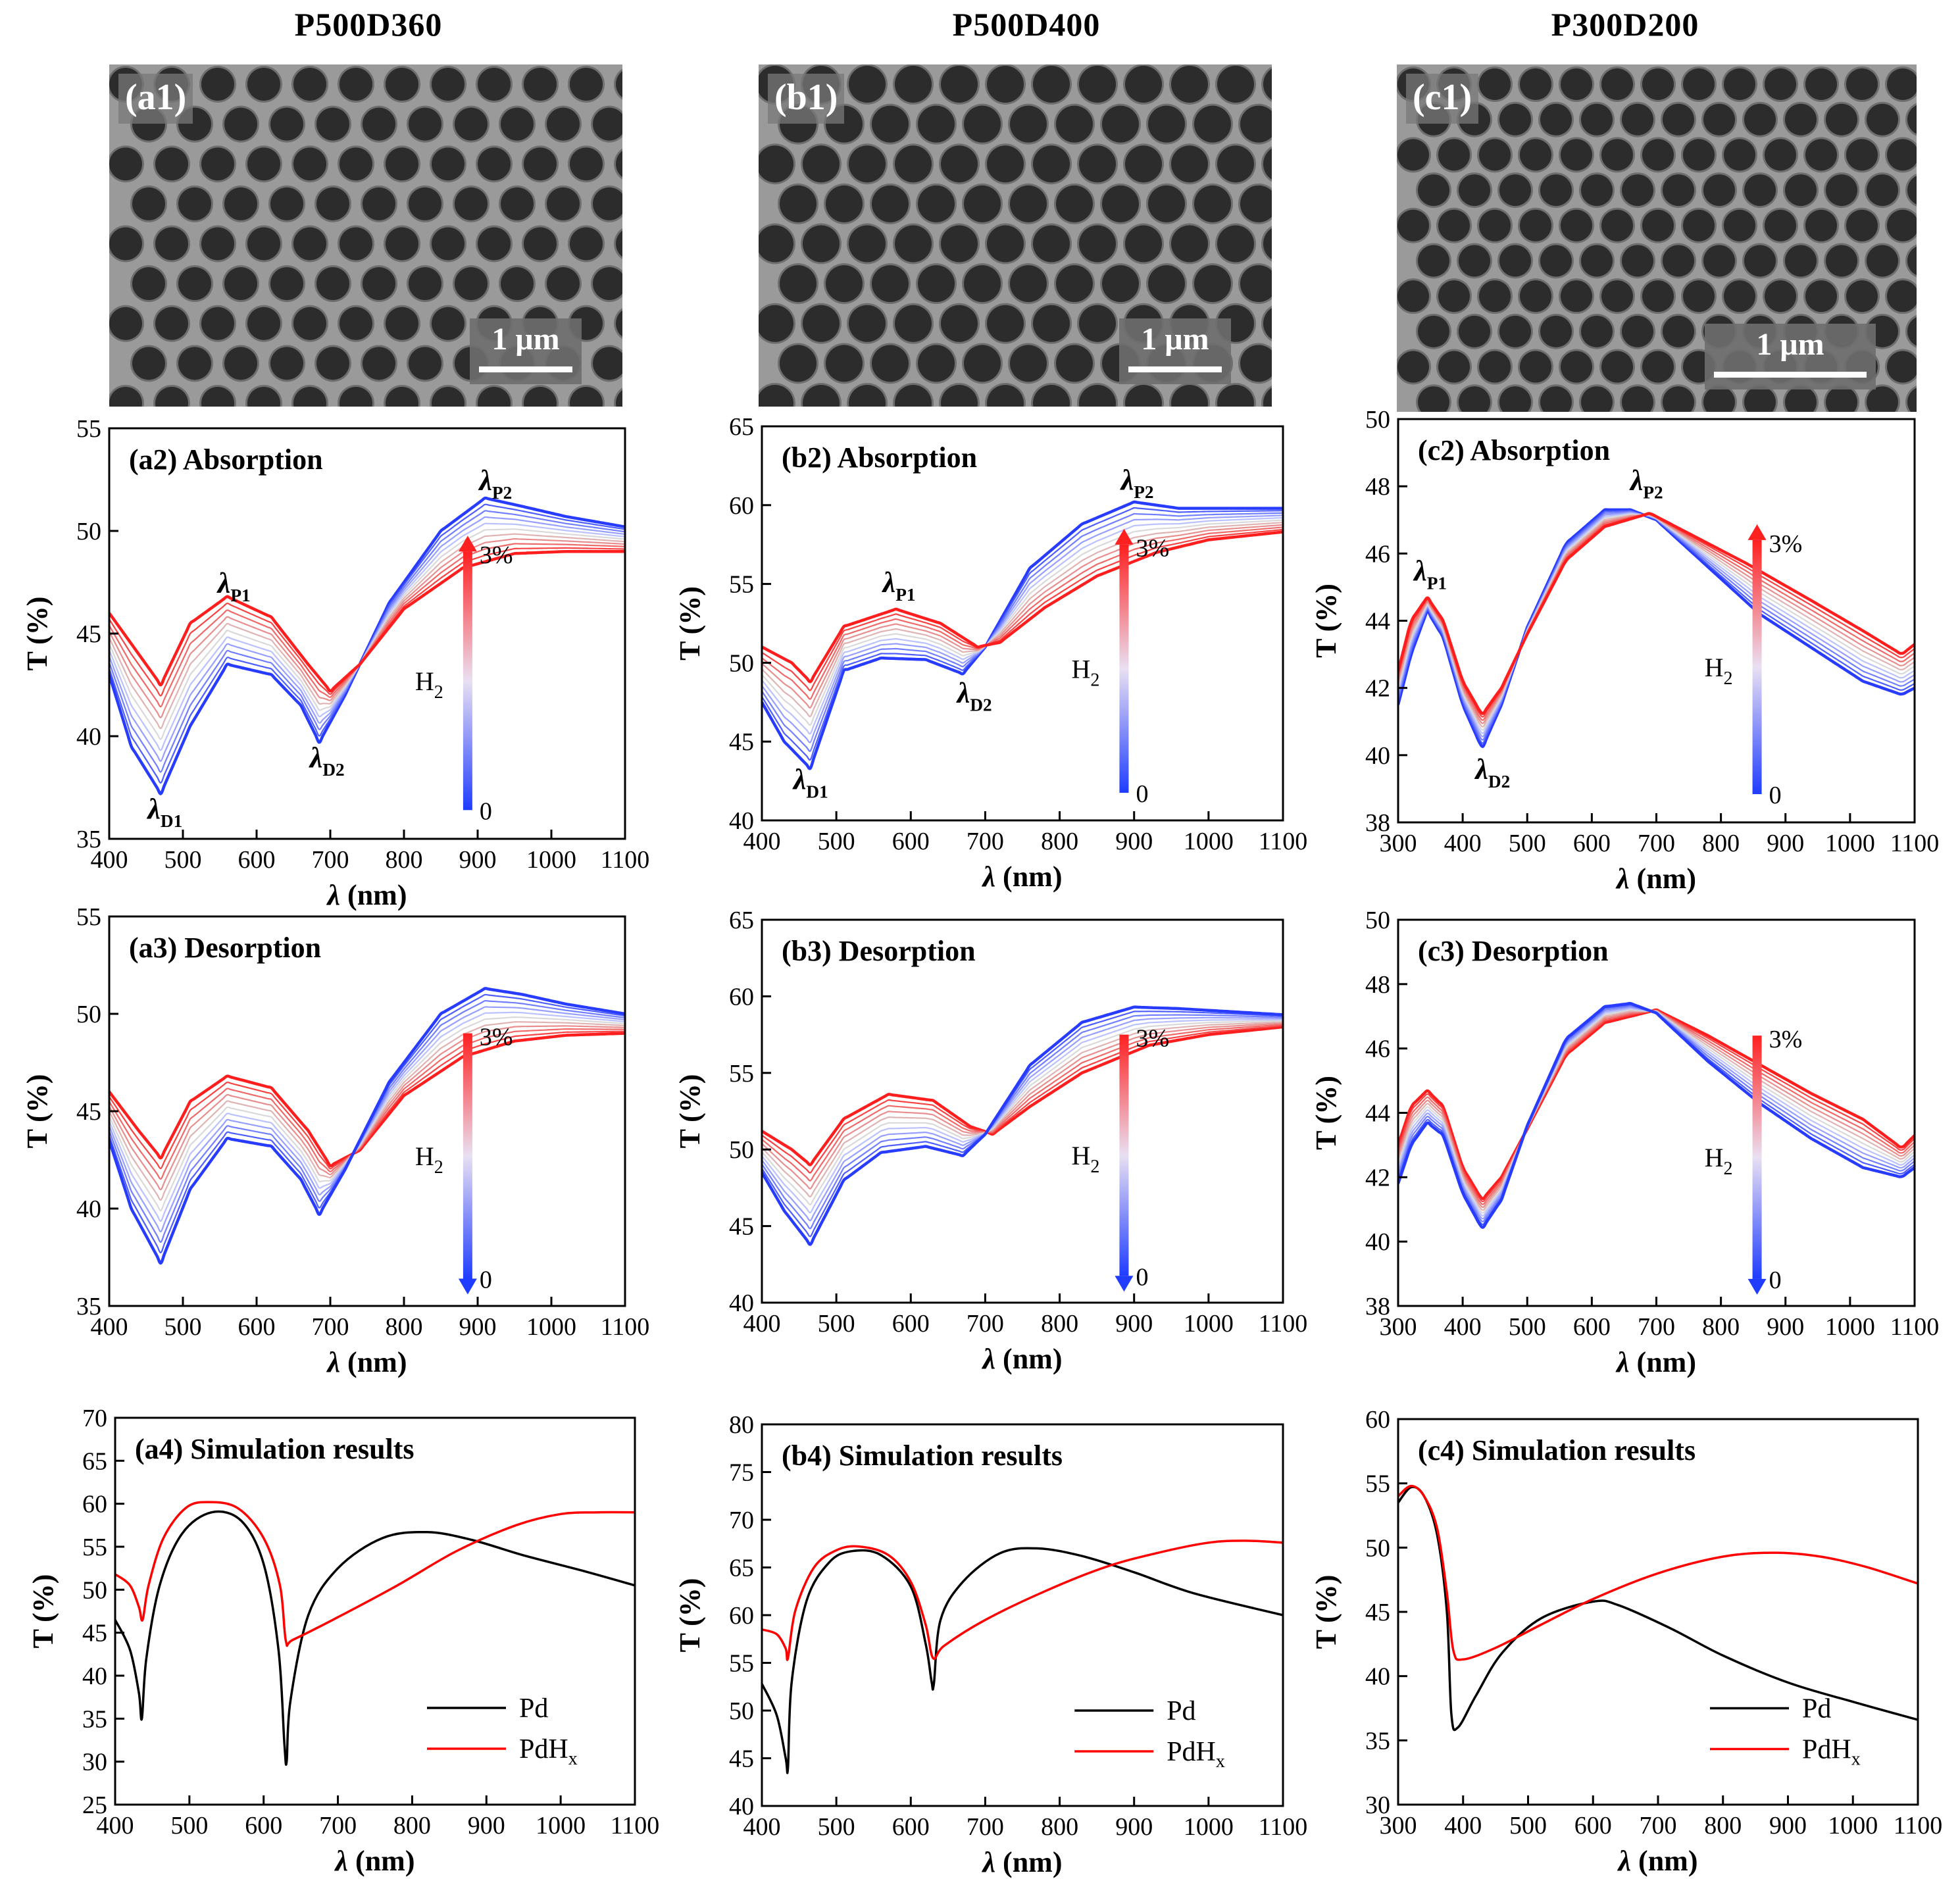 This screenshot has width=1960, height=1902. What do you see at coordinates (478, 860) in the screenshot?
I see `x-tick-label: 900` at bounding box center [478, 860].